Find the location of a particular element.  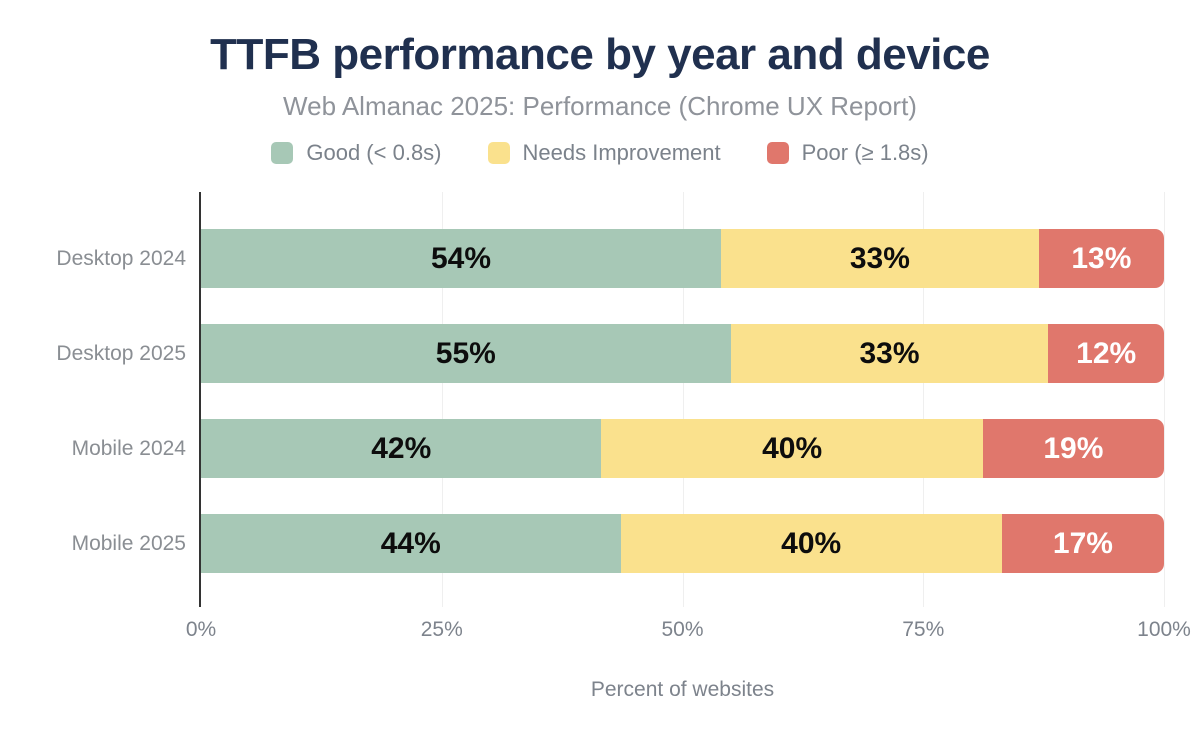

legend-item-1: Good (< 0.8s) is located at coordinates (356, 153).